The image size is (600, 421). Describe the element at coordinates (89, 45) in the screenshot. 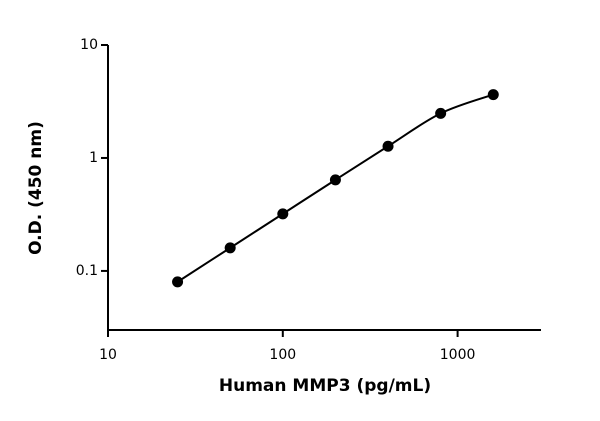

I see `y-tick-label: 10` at that location.